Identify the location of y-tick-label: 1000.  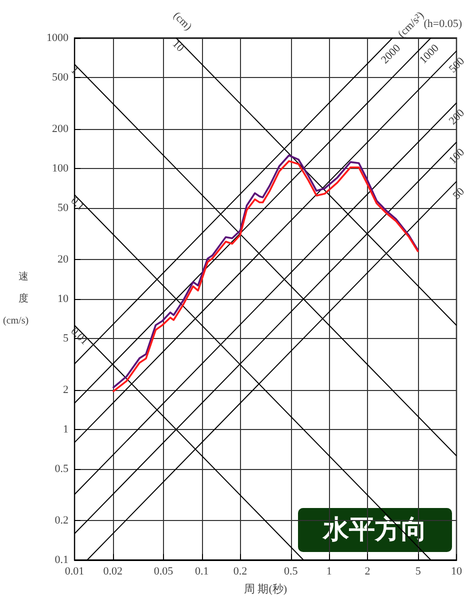
(58, 38).